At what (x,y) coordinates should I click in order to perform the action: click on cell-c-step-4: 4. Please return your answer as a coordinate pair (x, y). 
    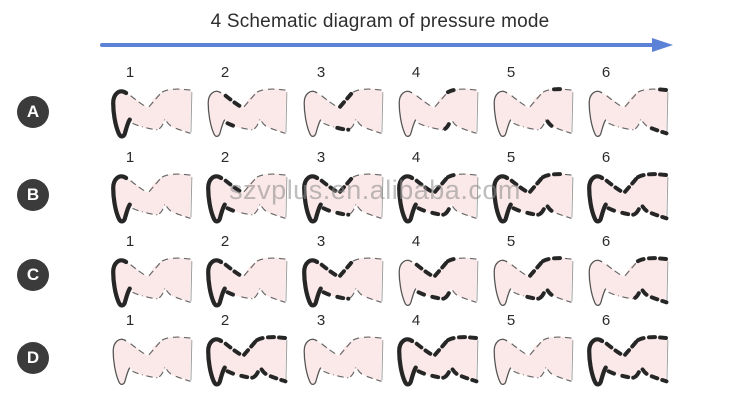
    Looking at the image, I should click on (436, 275).